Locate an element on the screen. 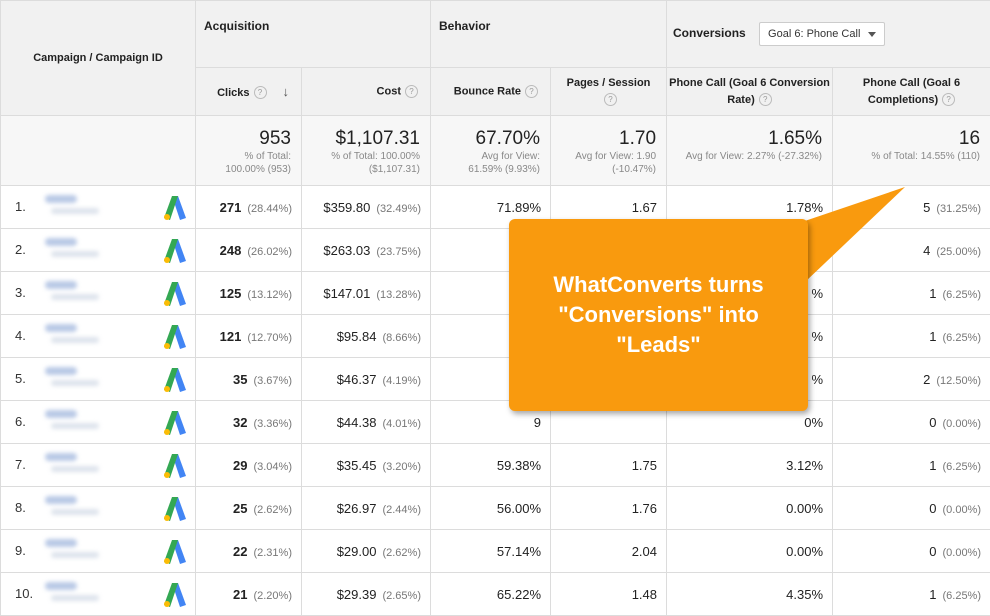 The width and height of the screenshot is (990, 616). callout-line: WhatConverts turns is located at coordinates (658, 285).